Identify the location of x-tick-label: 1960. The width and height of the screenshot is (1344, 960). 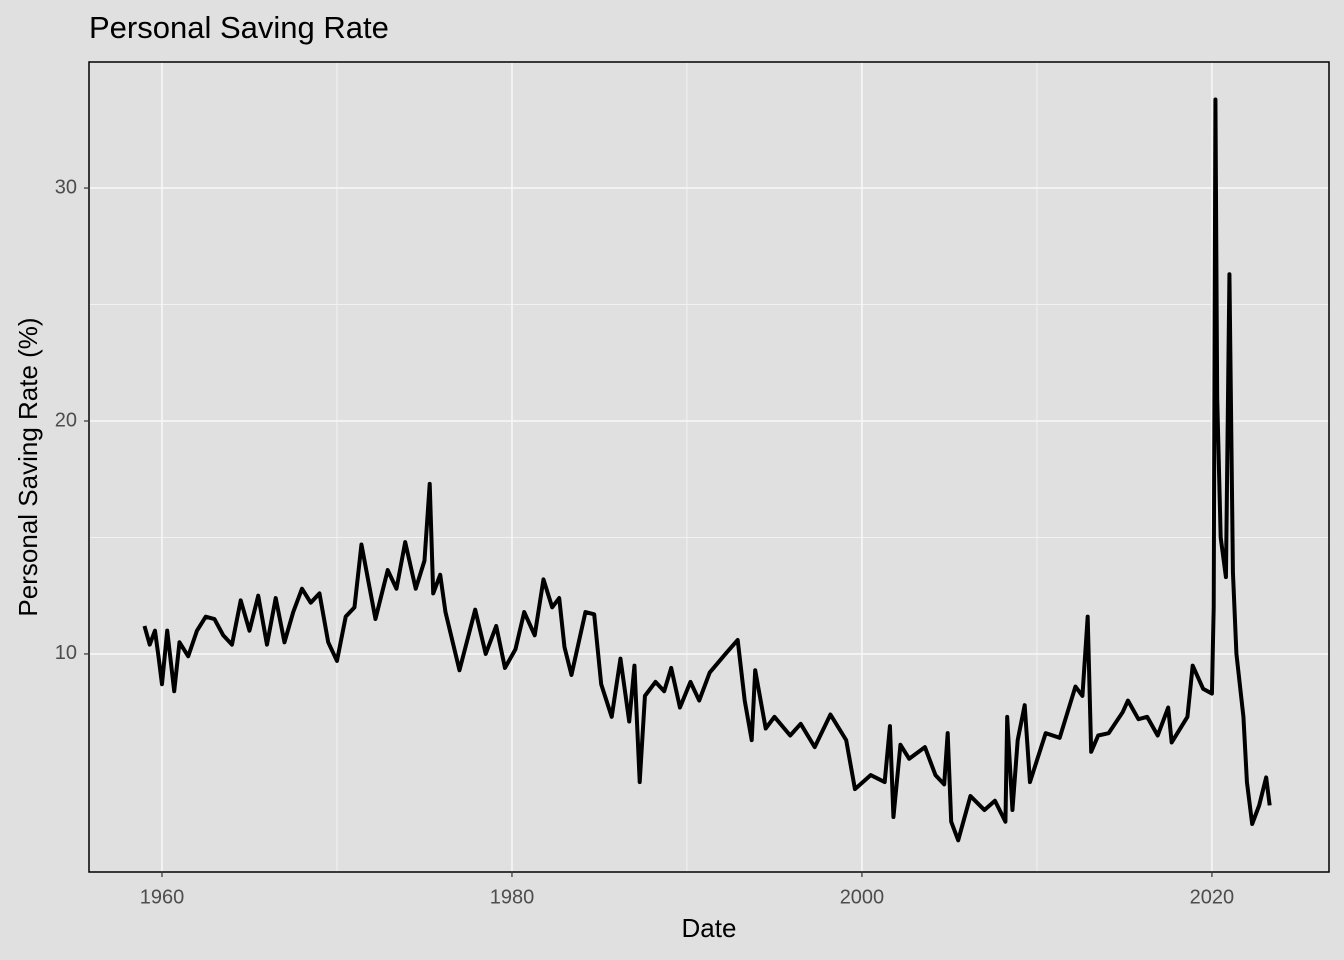
(162, 897).